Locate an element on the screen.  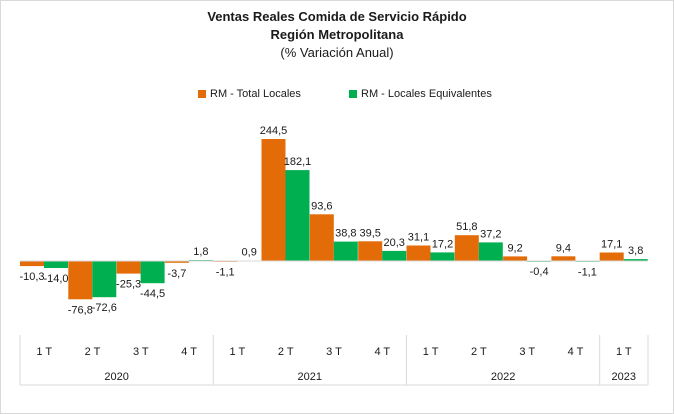
data-label-equivalentes-1: -72,6 is located at coordinates (104, 308).